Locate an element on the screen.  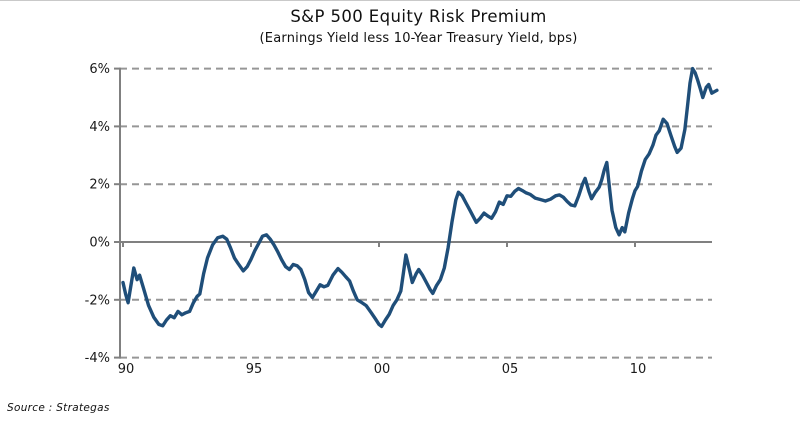
y-axis-label: 2% is located at coordinates (99, 185).